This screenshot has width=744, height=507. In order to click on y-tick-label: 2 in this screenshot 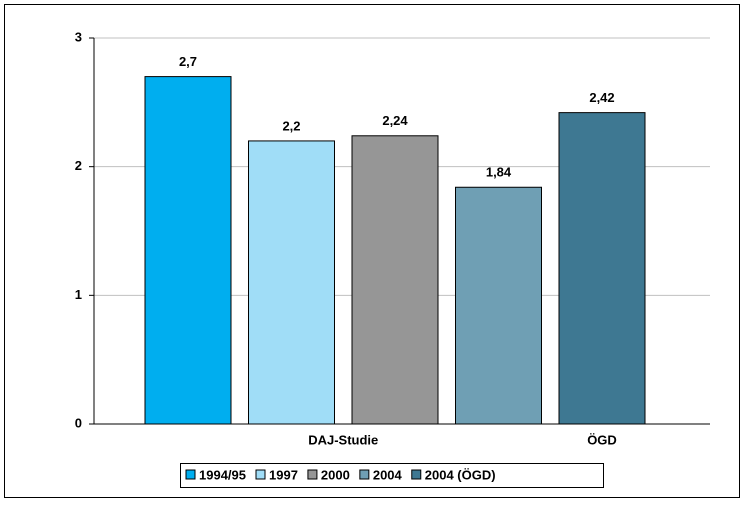, I will do `click(78, 165)`.